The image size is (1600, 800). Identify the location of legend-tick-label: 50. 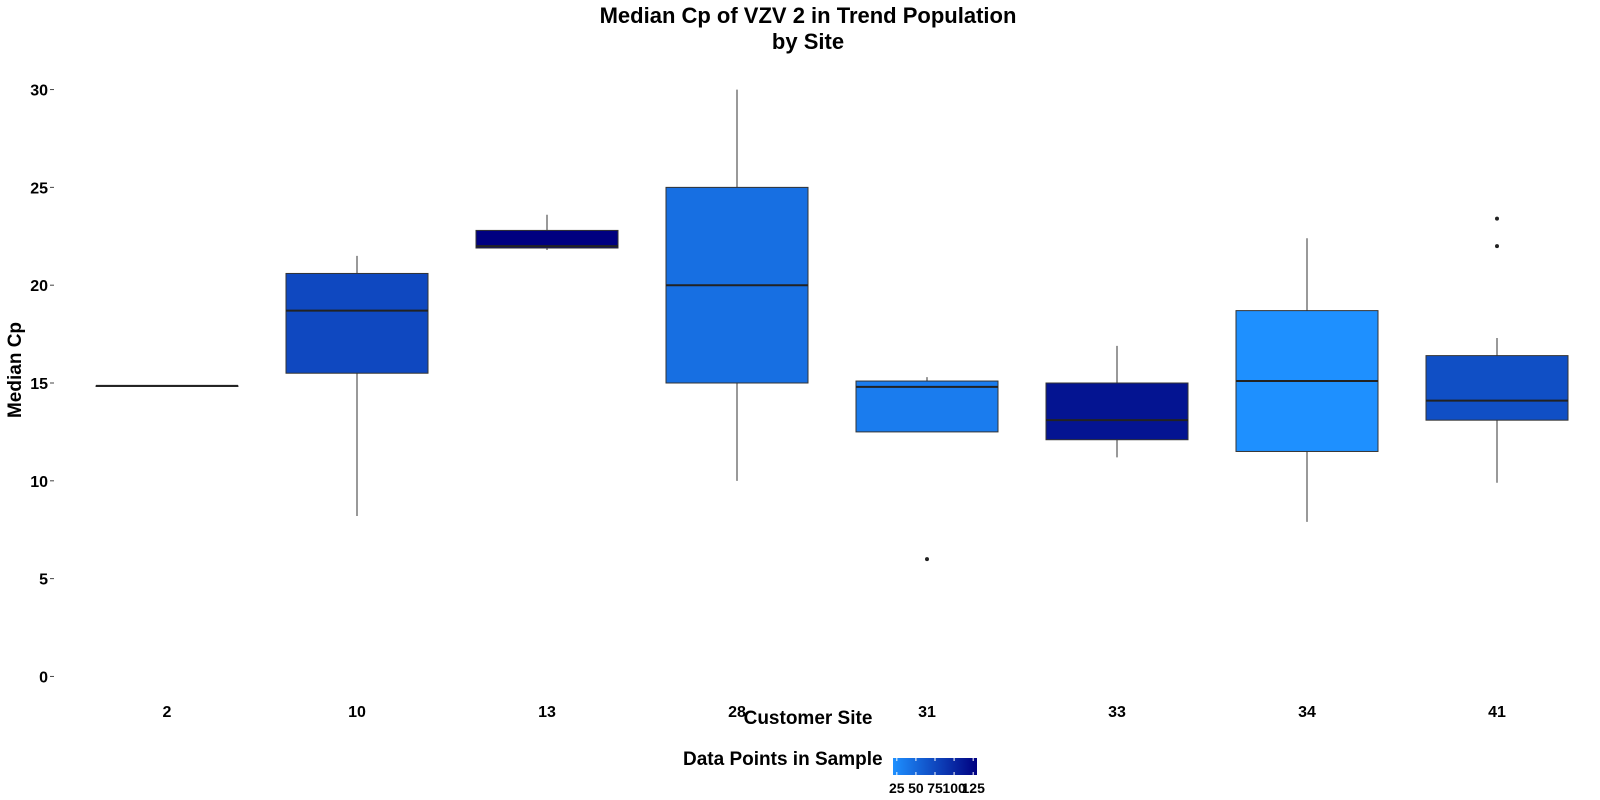
(916, 788).